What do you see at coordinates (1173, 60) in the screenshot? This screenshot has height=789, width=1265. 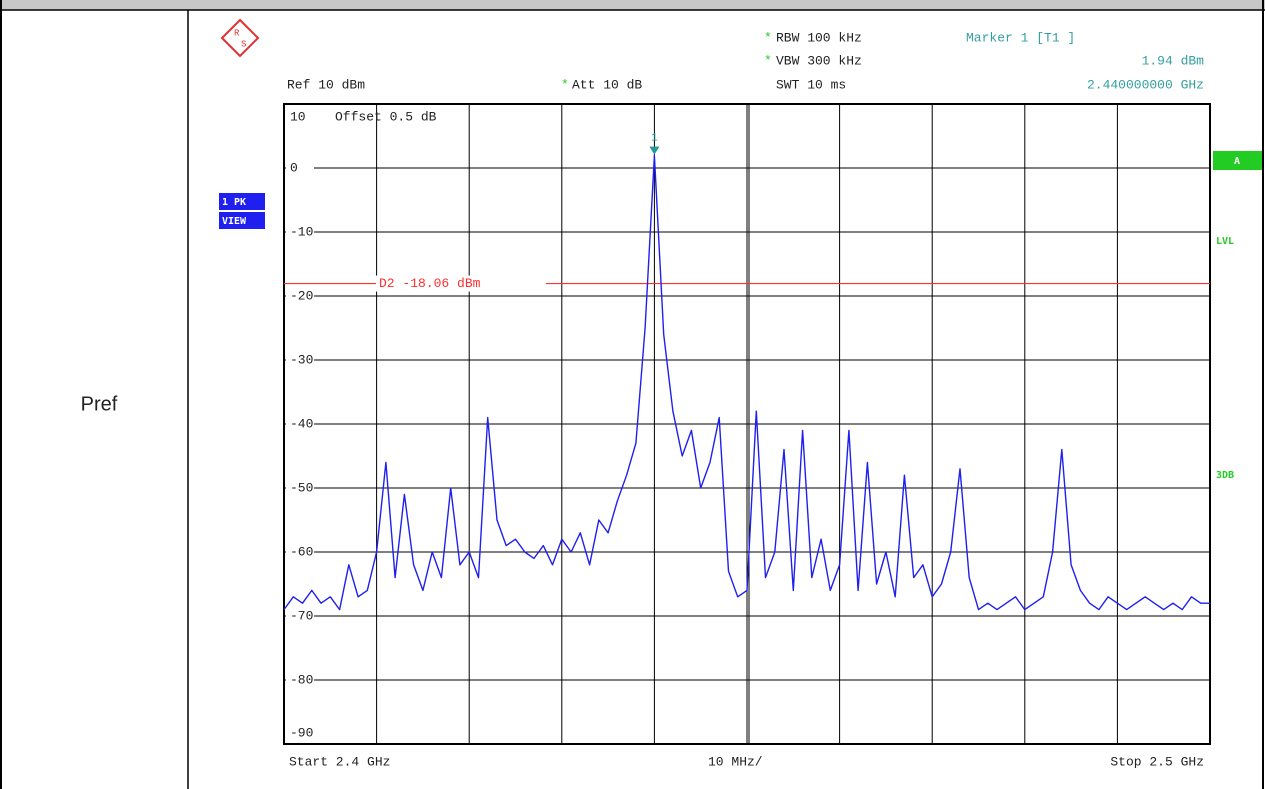 I see `marker-level: 1.94 dBm` at bounding box center [1173, 60].